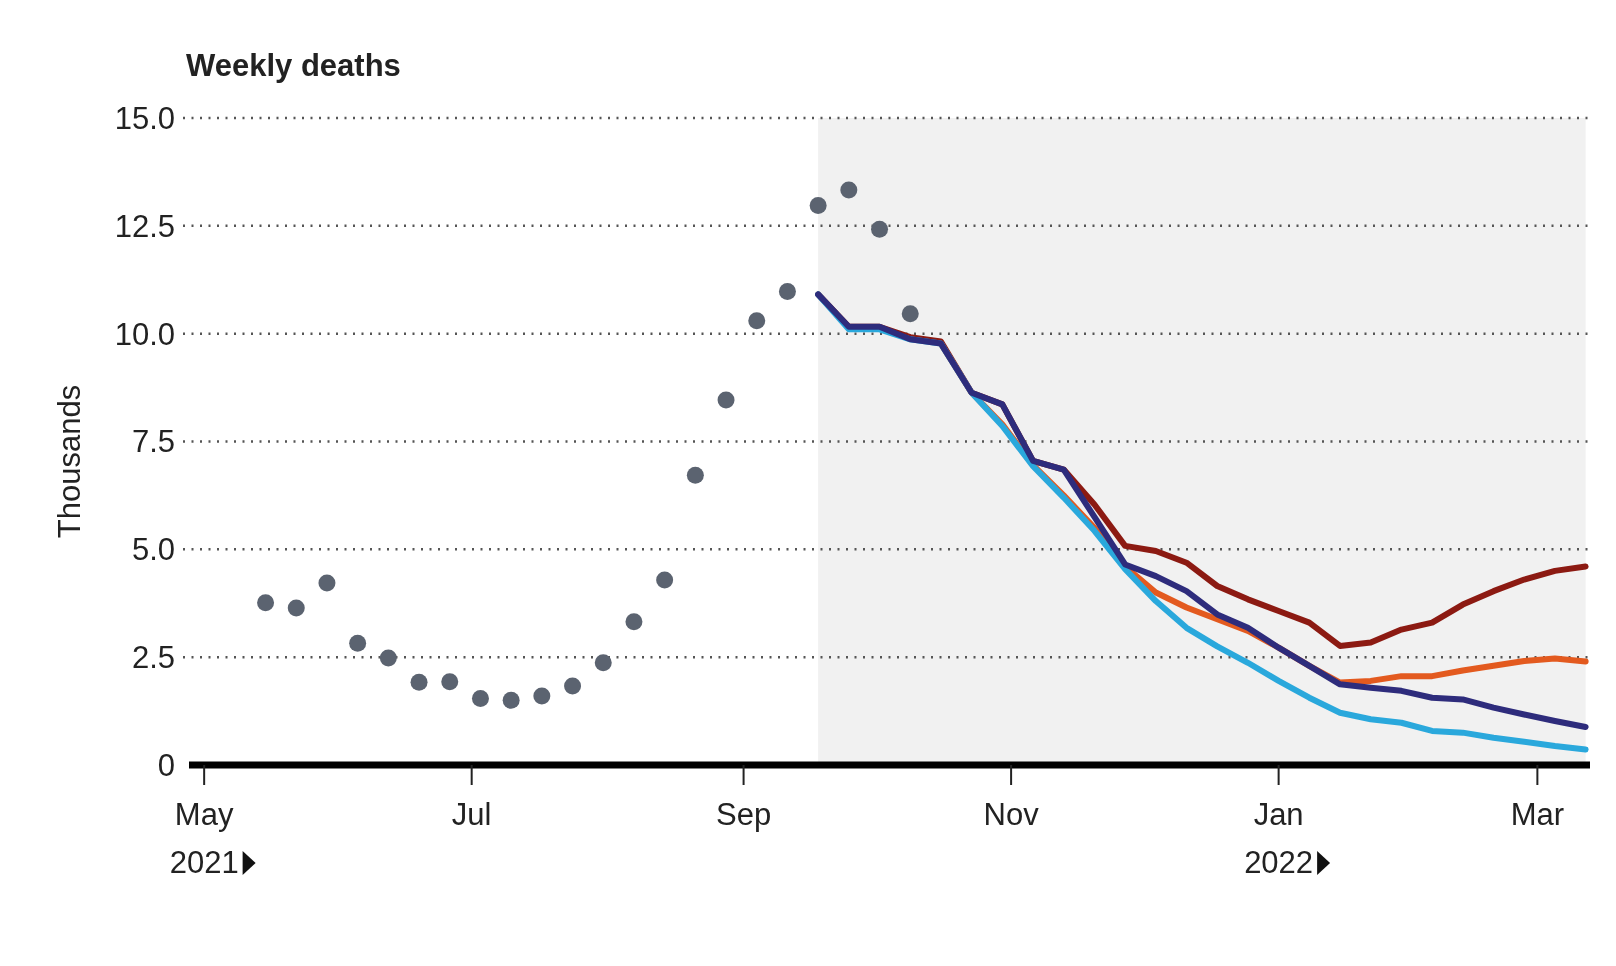  What do you see at coordinates (204, 838) in the screenshot?
I see `x-tick-label: May 2021` at bounding box center [204, 838].